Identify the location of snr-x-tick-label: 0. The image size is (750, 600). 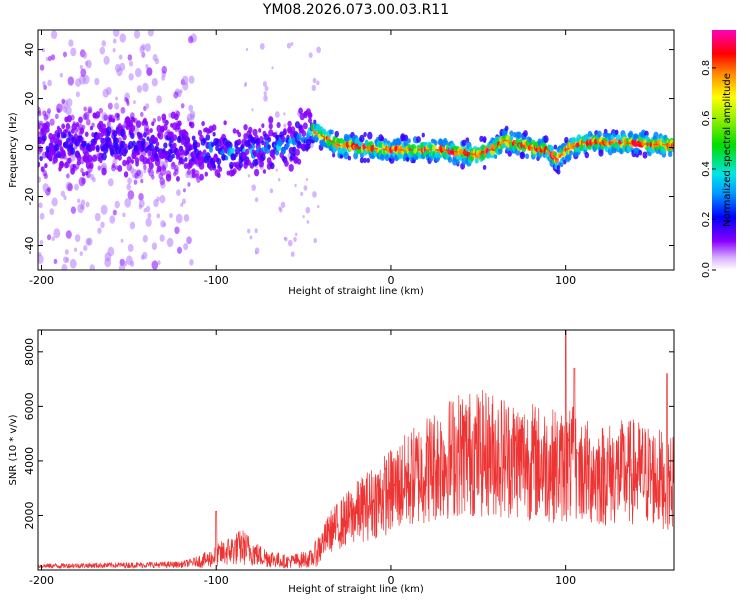
(390, 580).